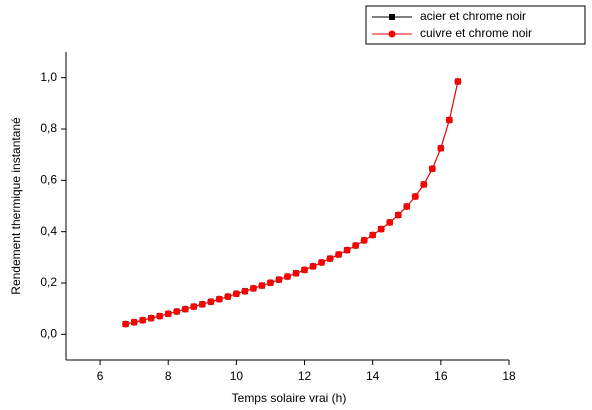  What do you see at coordinates (48, 128) in the screenshot?
I see `y-tick-label: 0,8` at bounding box center [48, 128].